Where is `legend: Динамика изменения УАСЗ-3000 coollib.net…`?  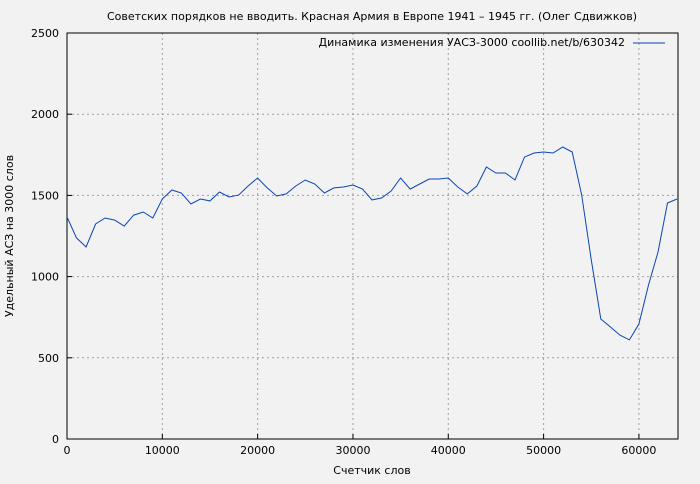 legend: Динамика изменения УАСЗ-3000 coollib.net… is located at coordinates (492, 42).